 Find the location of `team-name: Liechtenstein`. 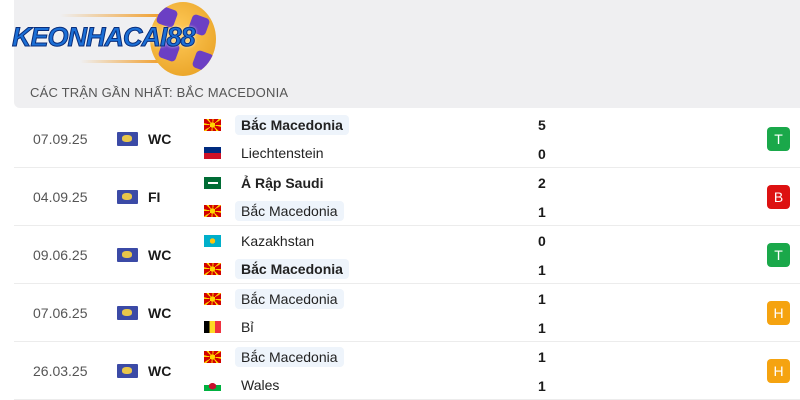

team-name: Liechtenstein is located at coordinates (282, 153).